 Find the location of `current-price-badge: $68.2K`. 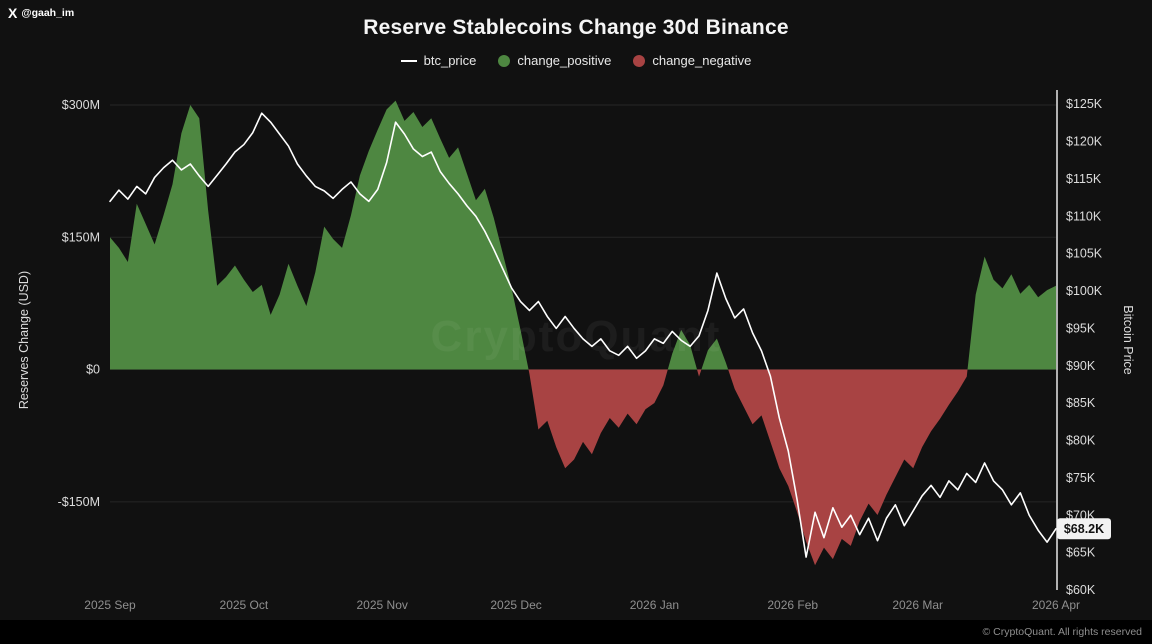

current-price-badge: $68.2K is located at coordinates (1084, 529).